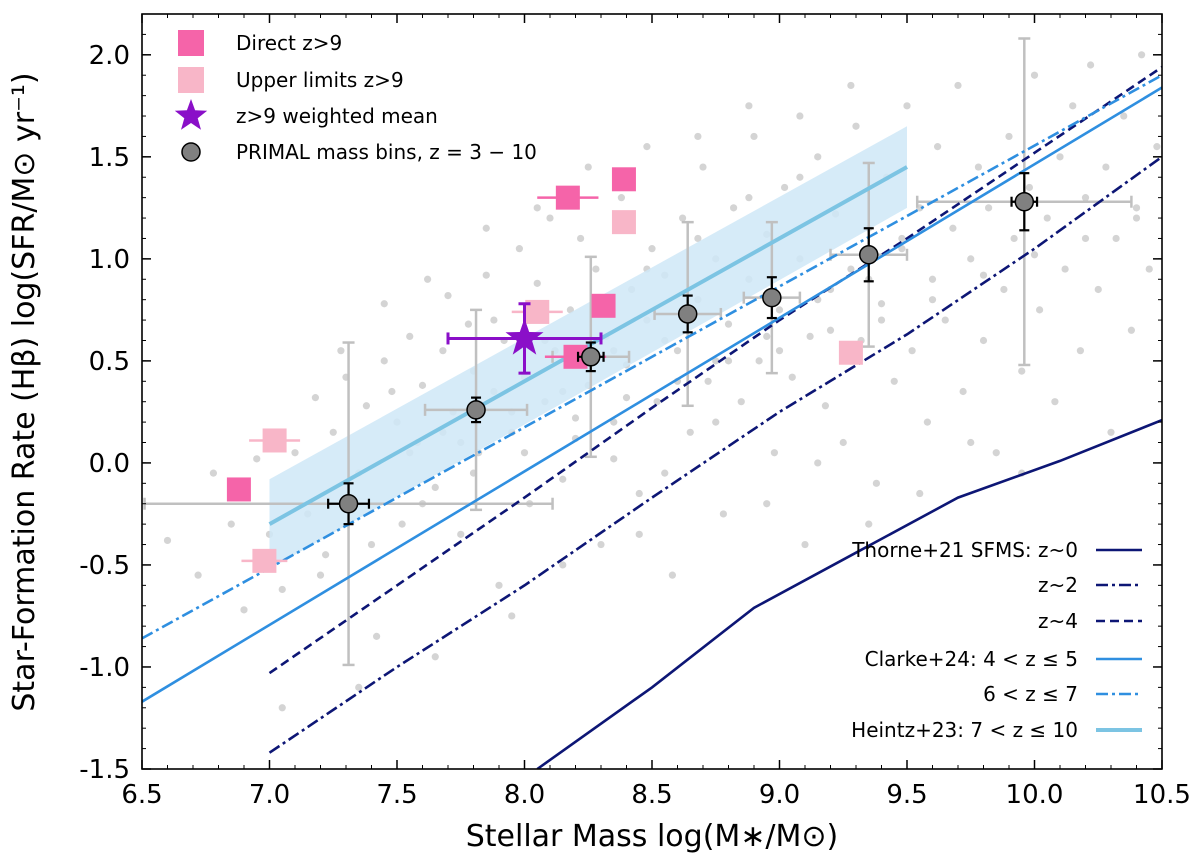  I want to click on x-axis-title: Stellar Mass log(M∗/M⊙), so click(652, 836).